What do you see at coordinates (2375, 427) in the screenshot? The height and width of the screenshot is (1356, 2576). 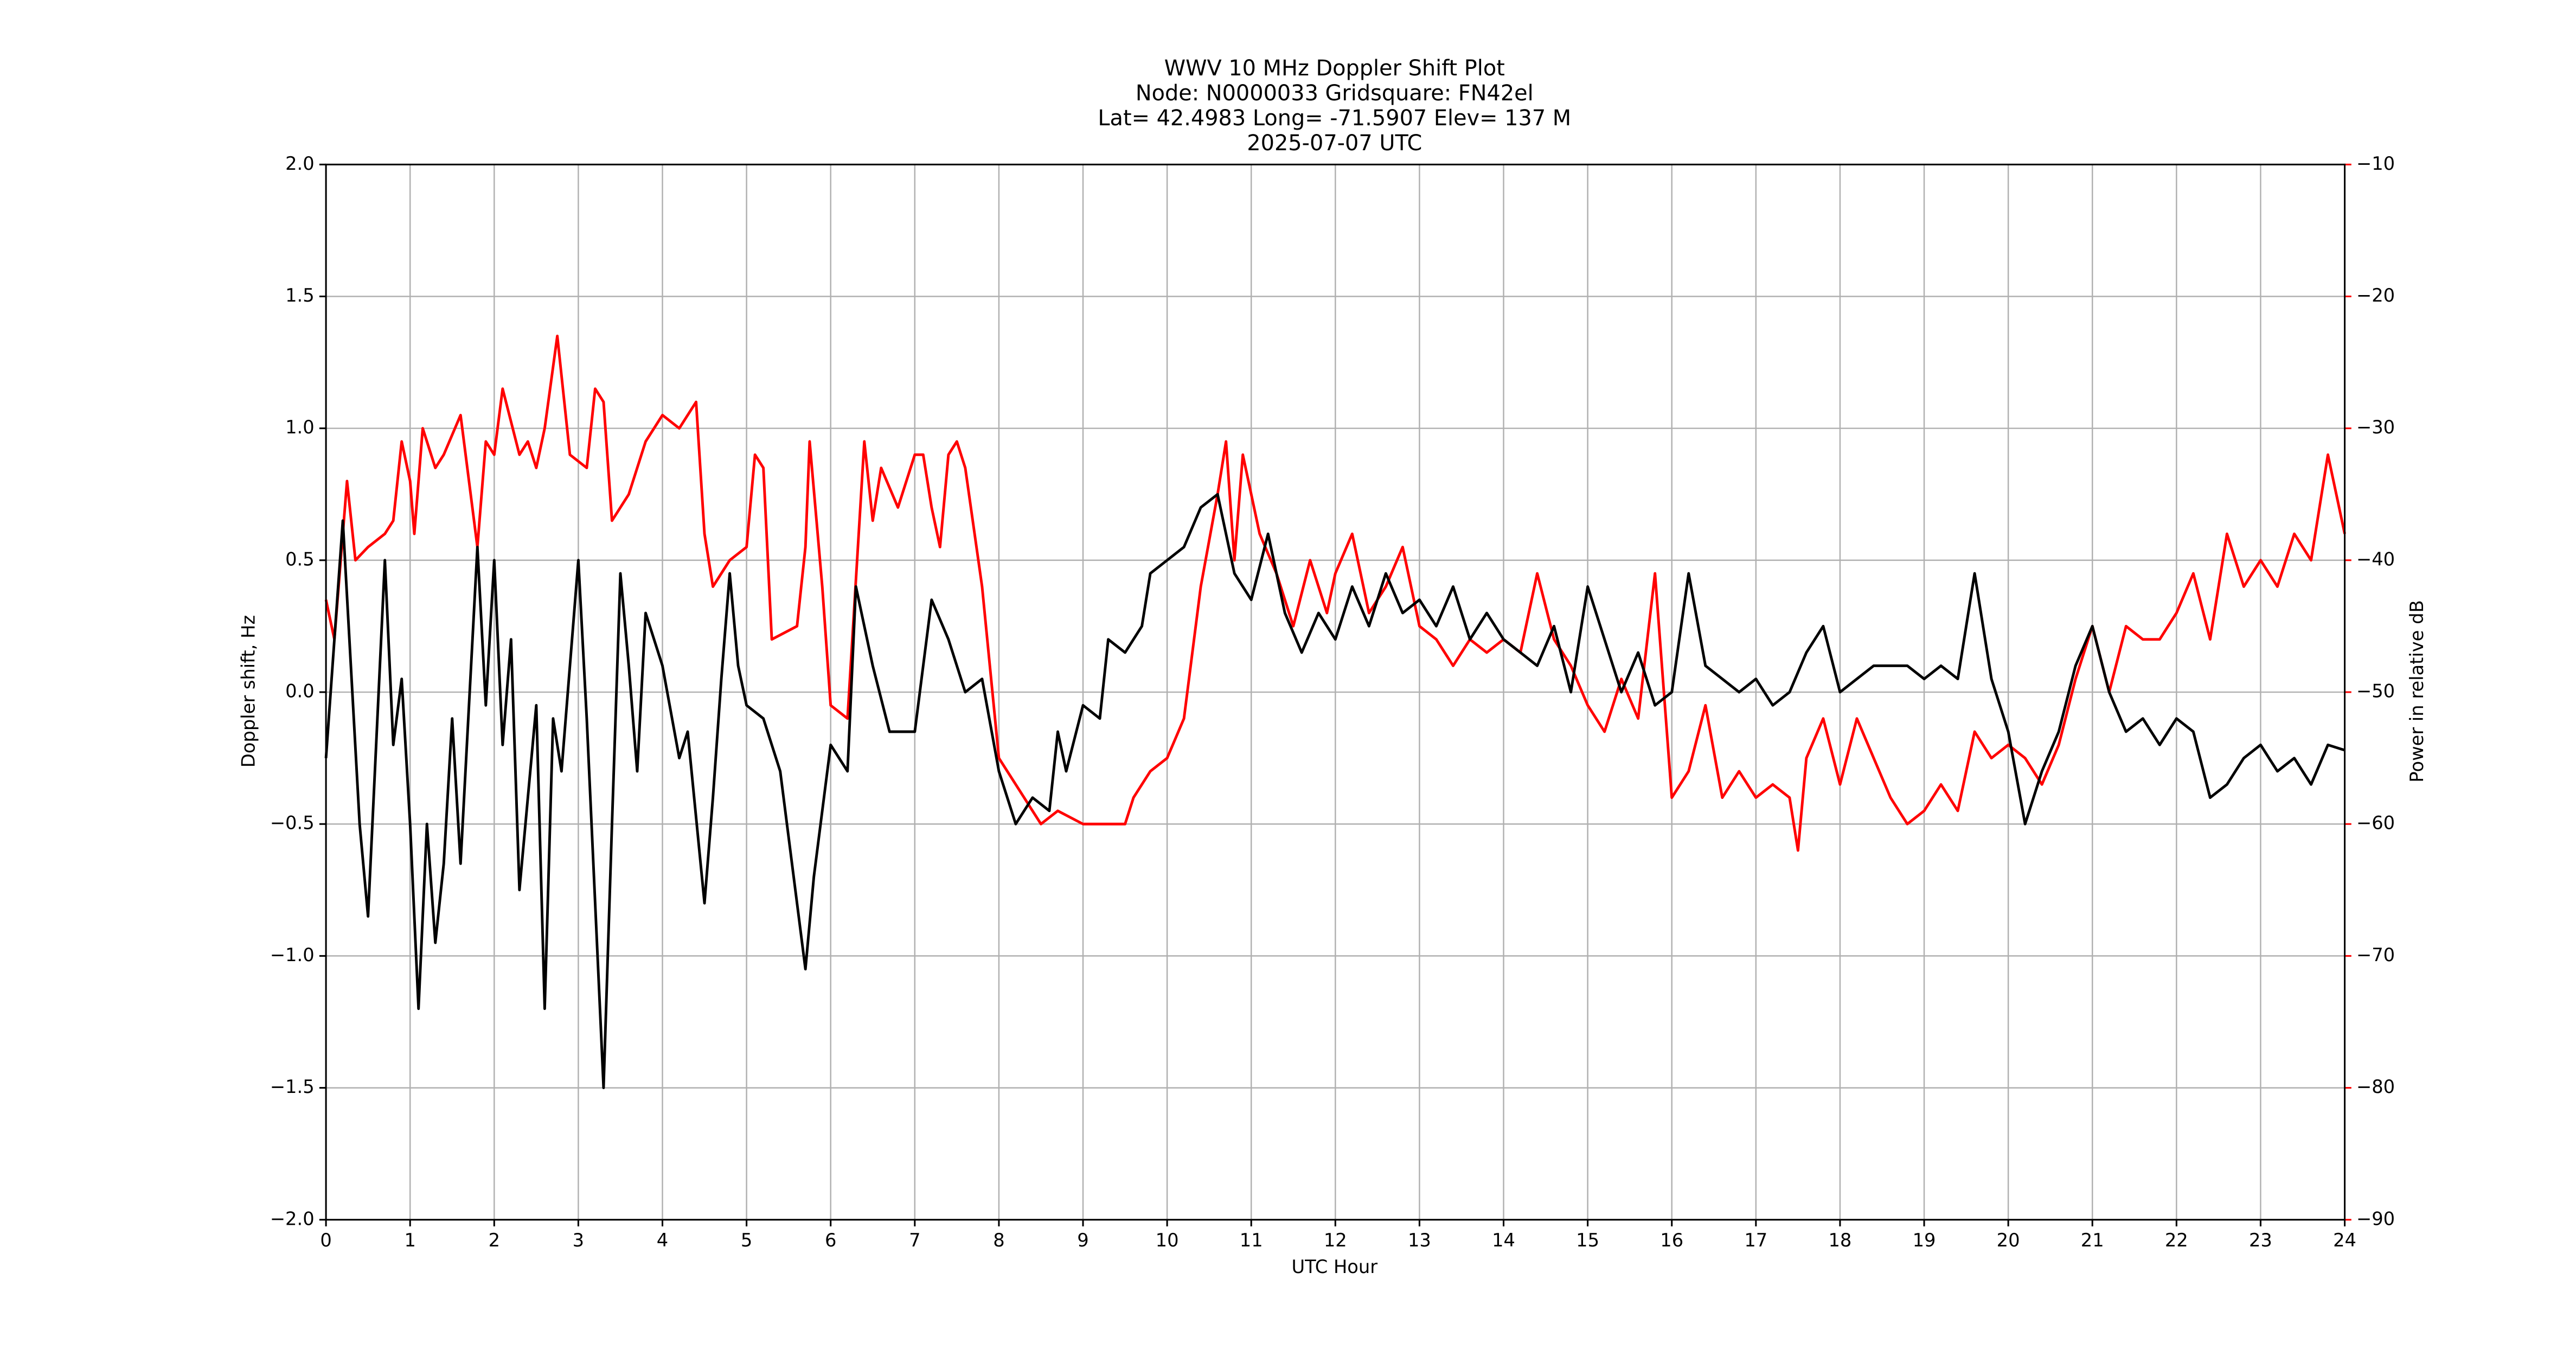 I see `y2-tick-label: −30` at bounding box center [2375, 427].